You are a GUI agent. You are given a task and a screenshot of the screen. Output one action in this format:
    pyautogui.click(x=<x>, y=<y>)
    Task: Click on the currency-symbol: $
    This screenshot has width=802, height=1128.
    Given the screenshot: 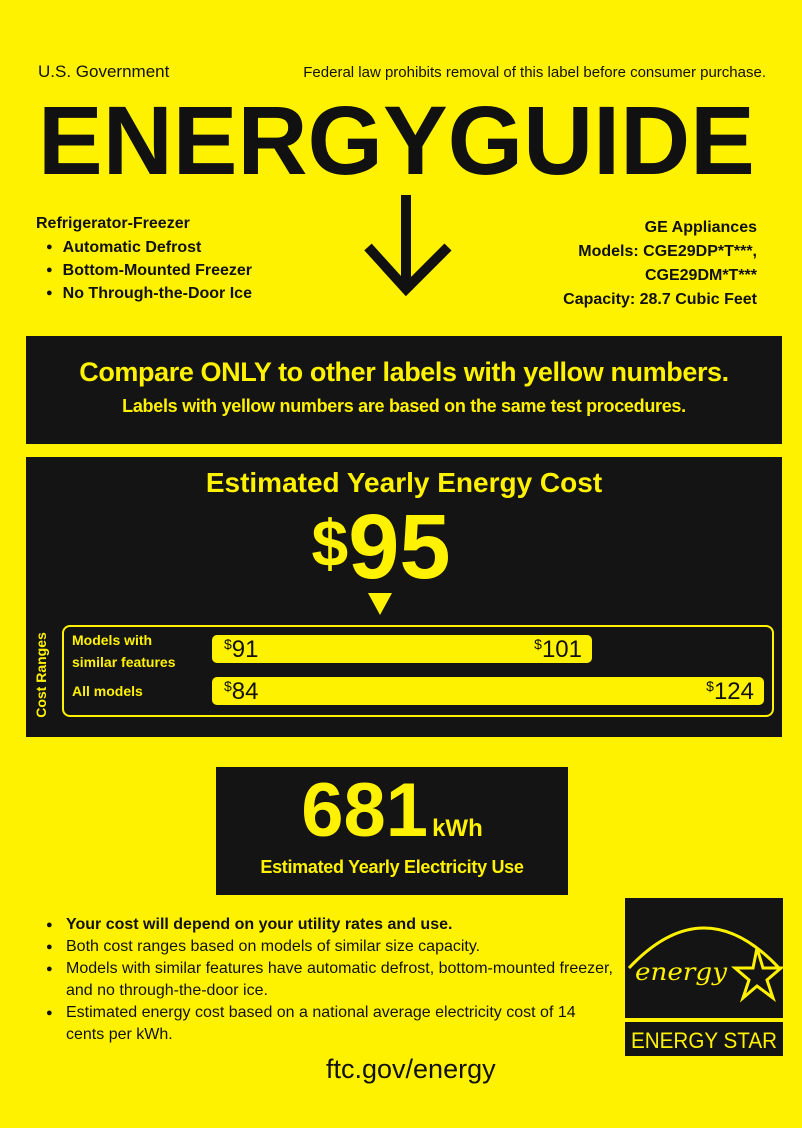 What is the action you would take?
    pyautogui.click(x=330, y=543)
    